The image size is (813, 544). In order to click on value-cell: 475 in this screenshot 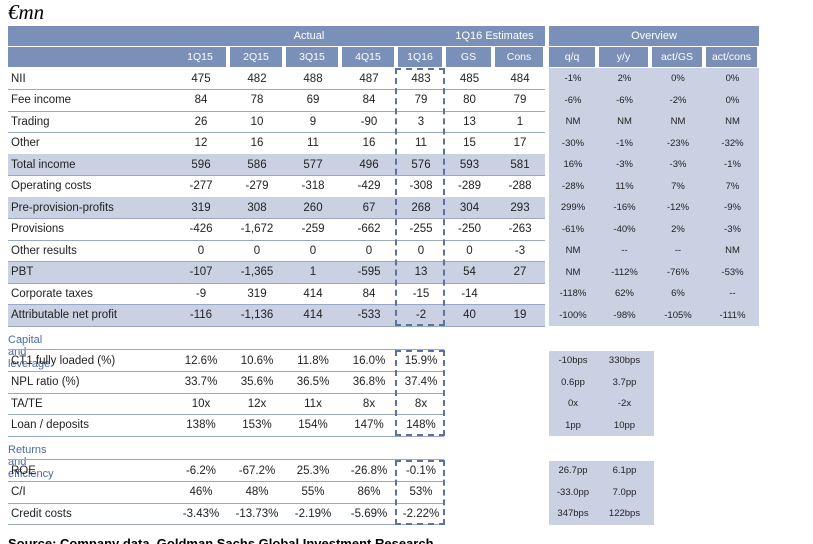, I will do `click(201, 78)`.